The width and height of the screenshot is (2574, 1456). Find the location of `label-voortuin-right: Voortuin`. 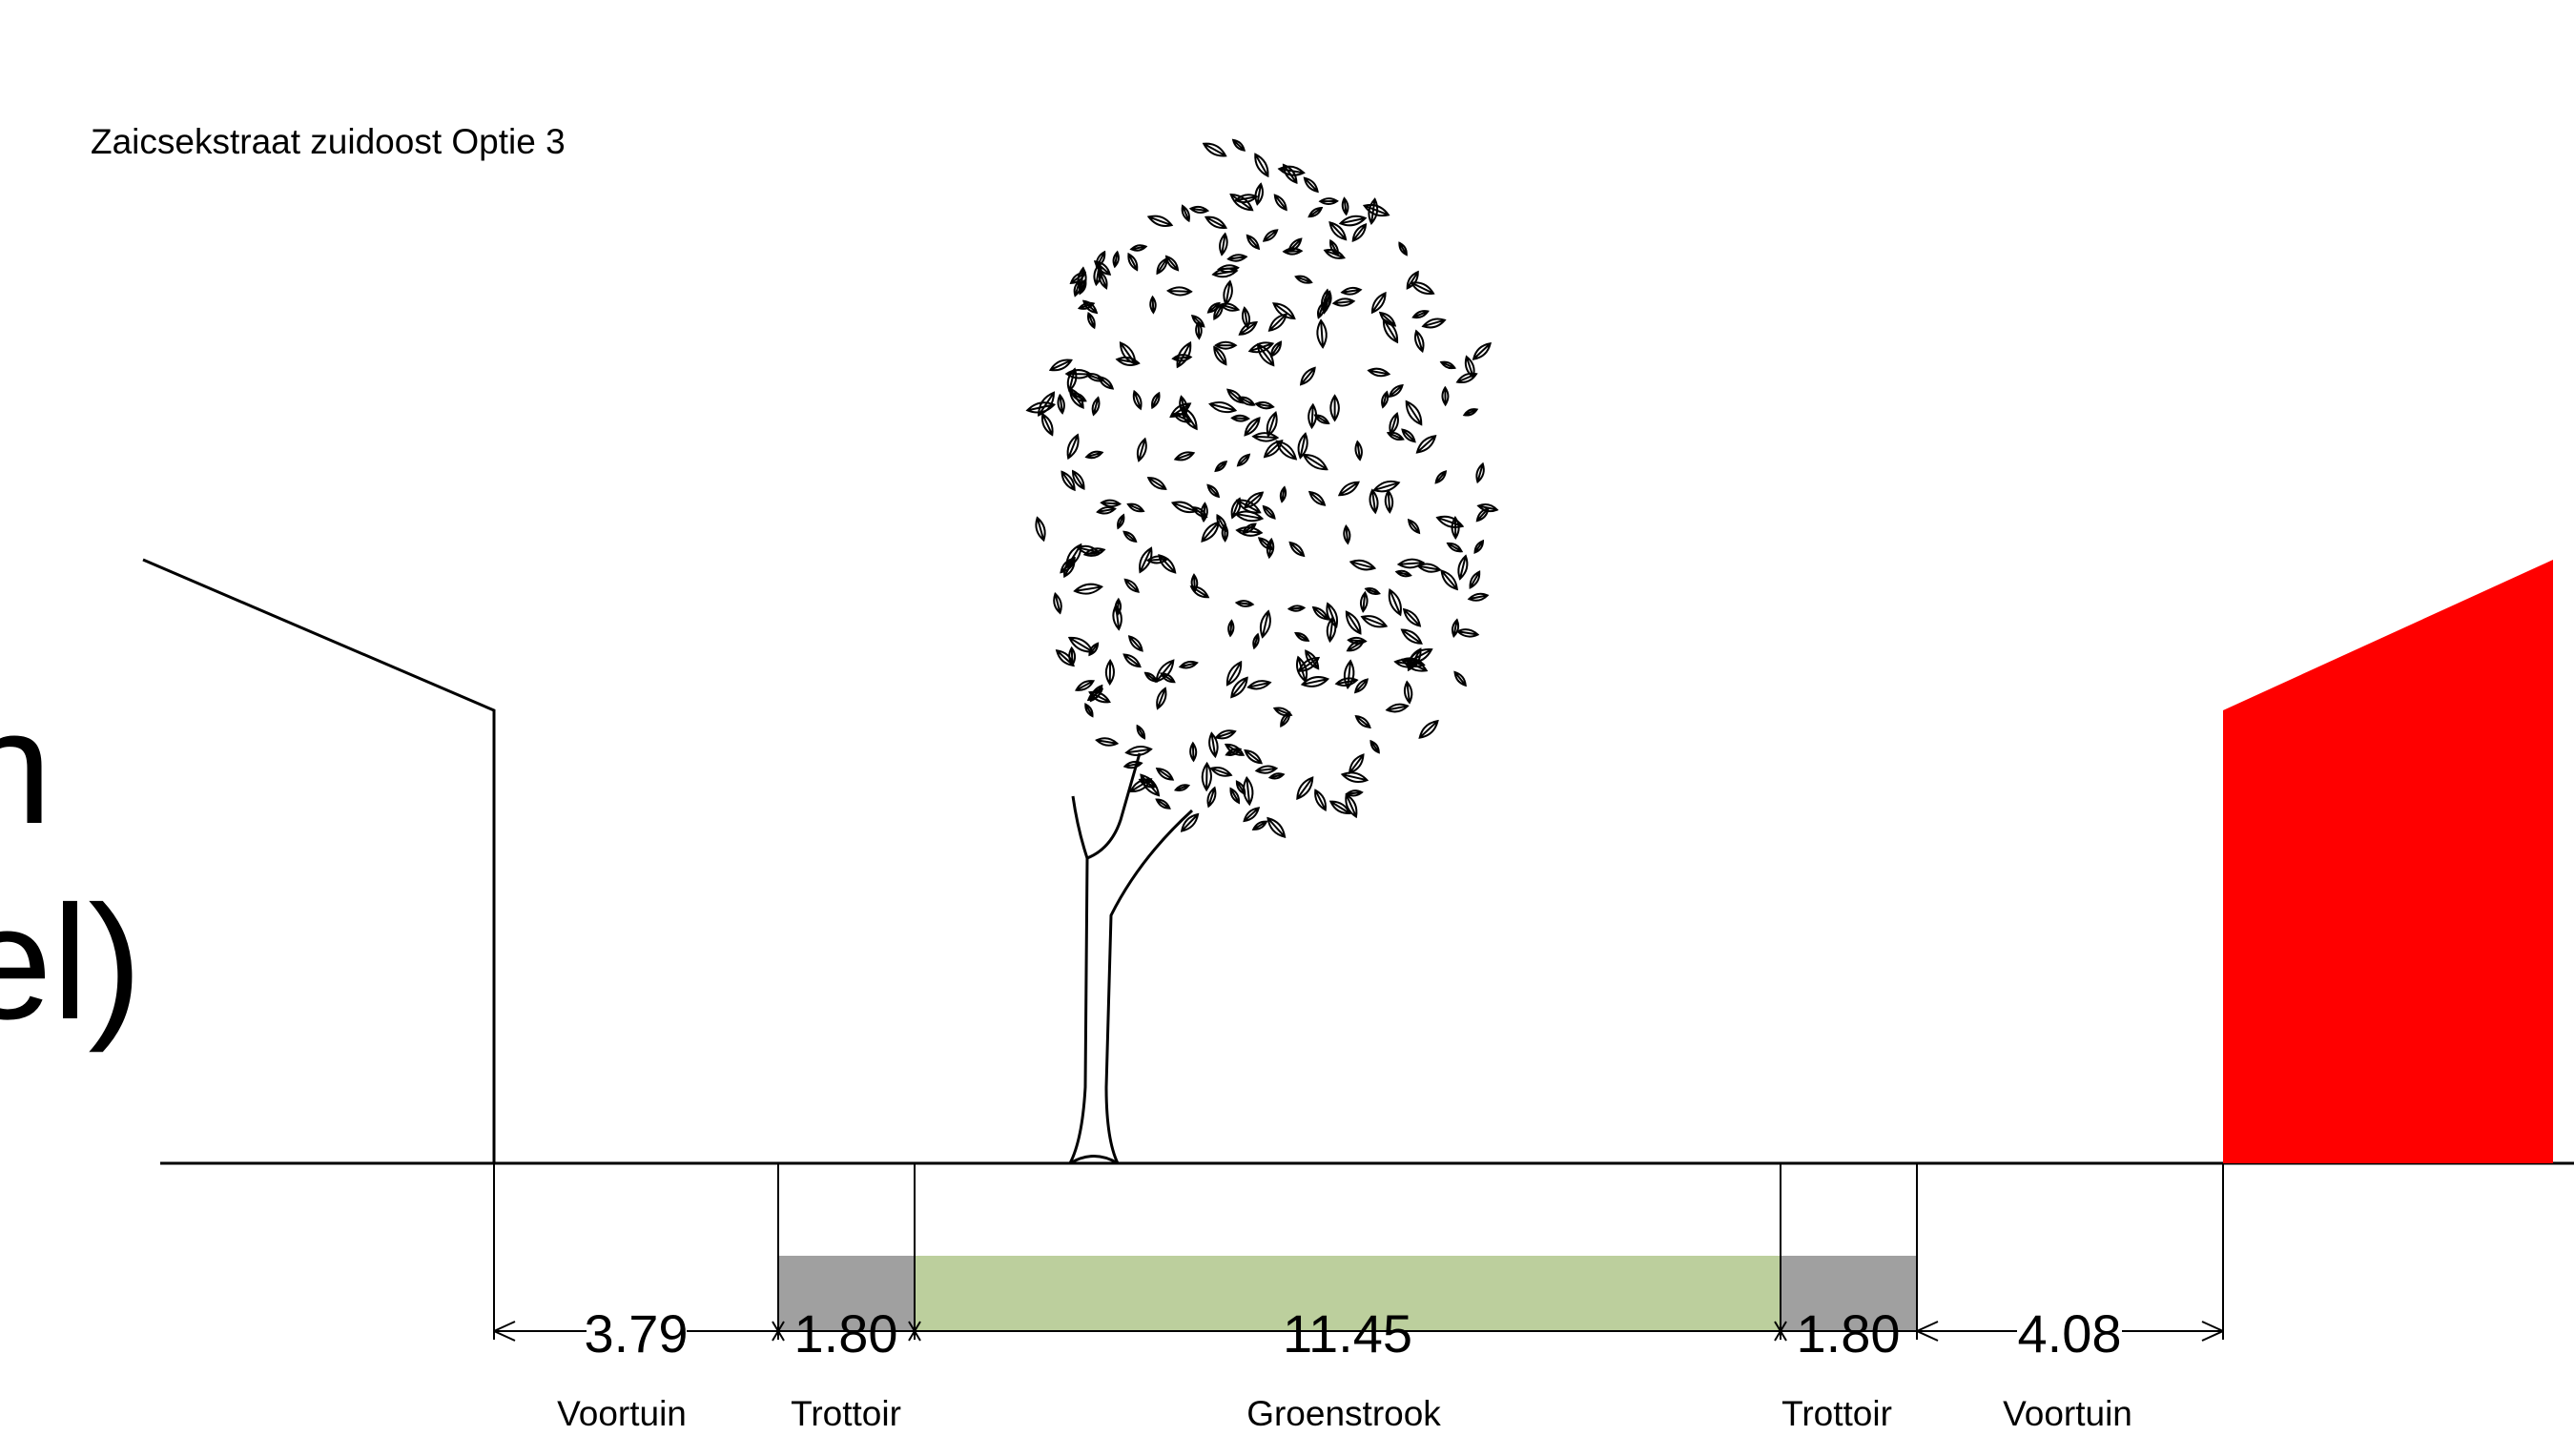

label-voortuin-right: Voortuin is located at coordinates (2067, 1414).